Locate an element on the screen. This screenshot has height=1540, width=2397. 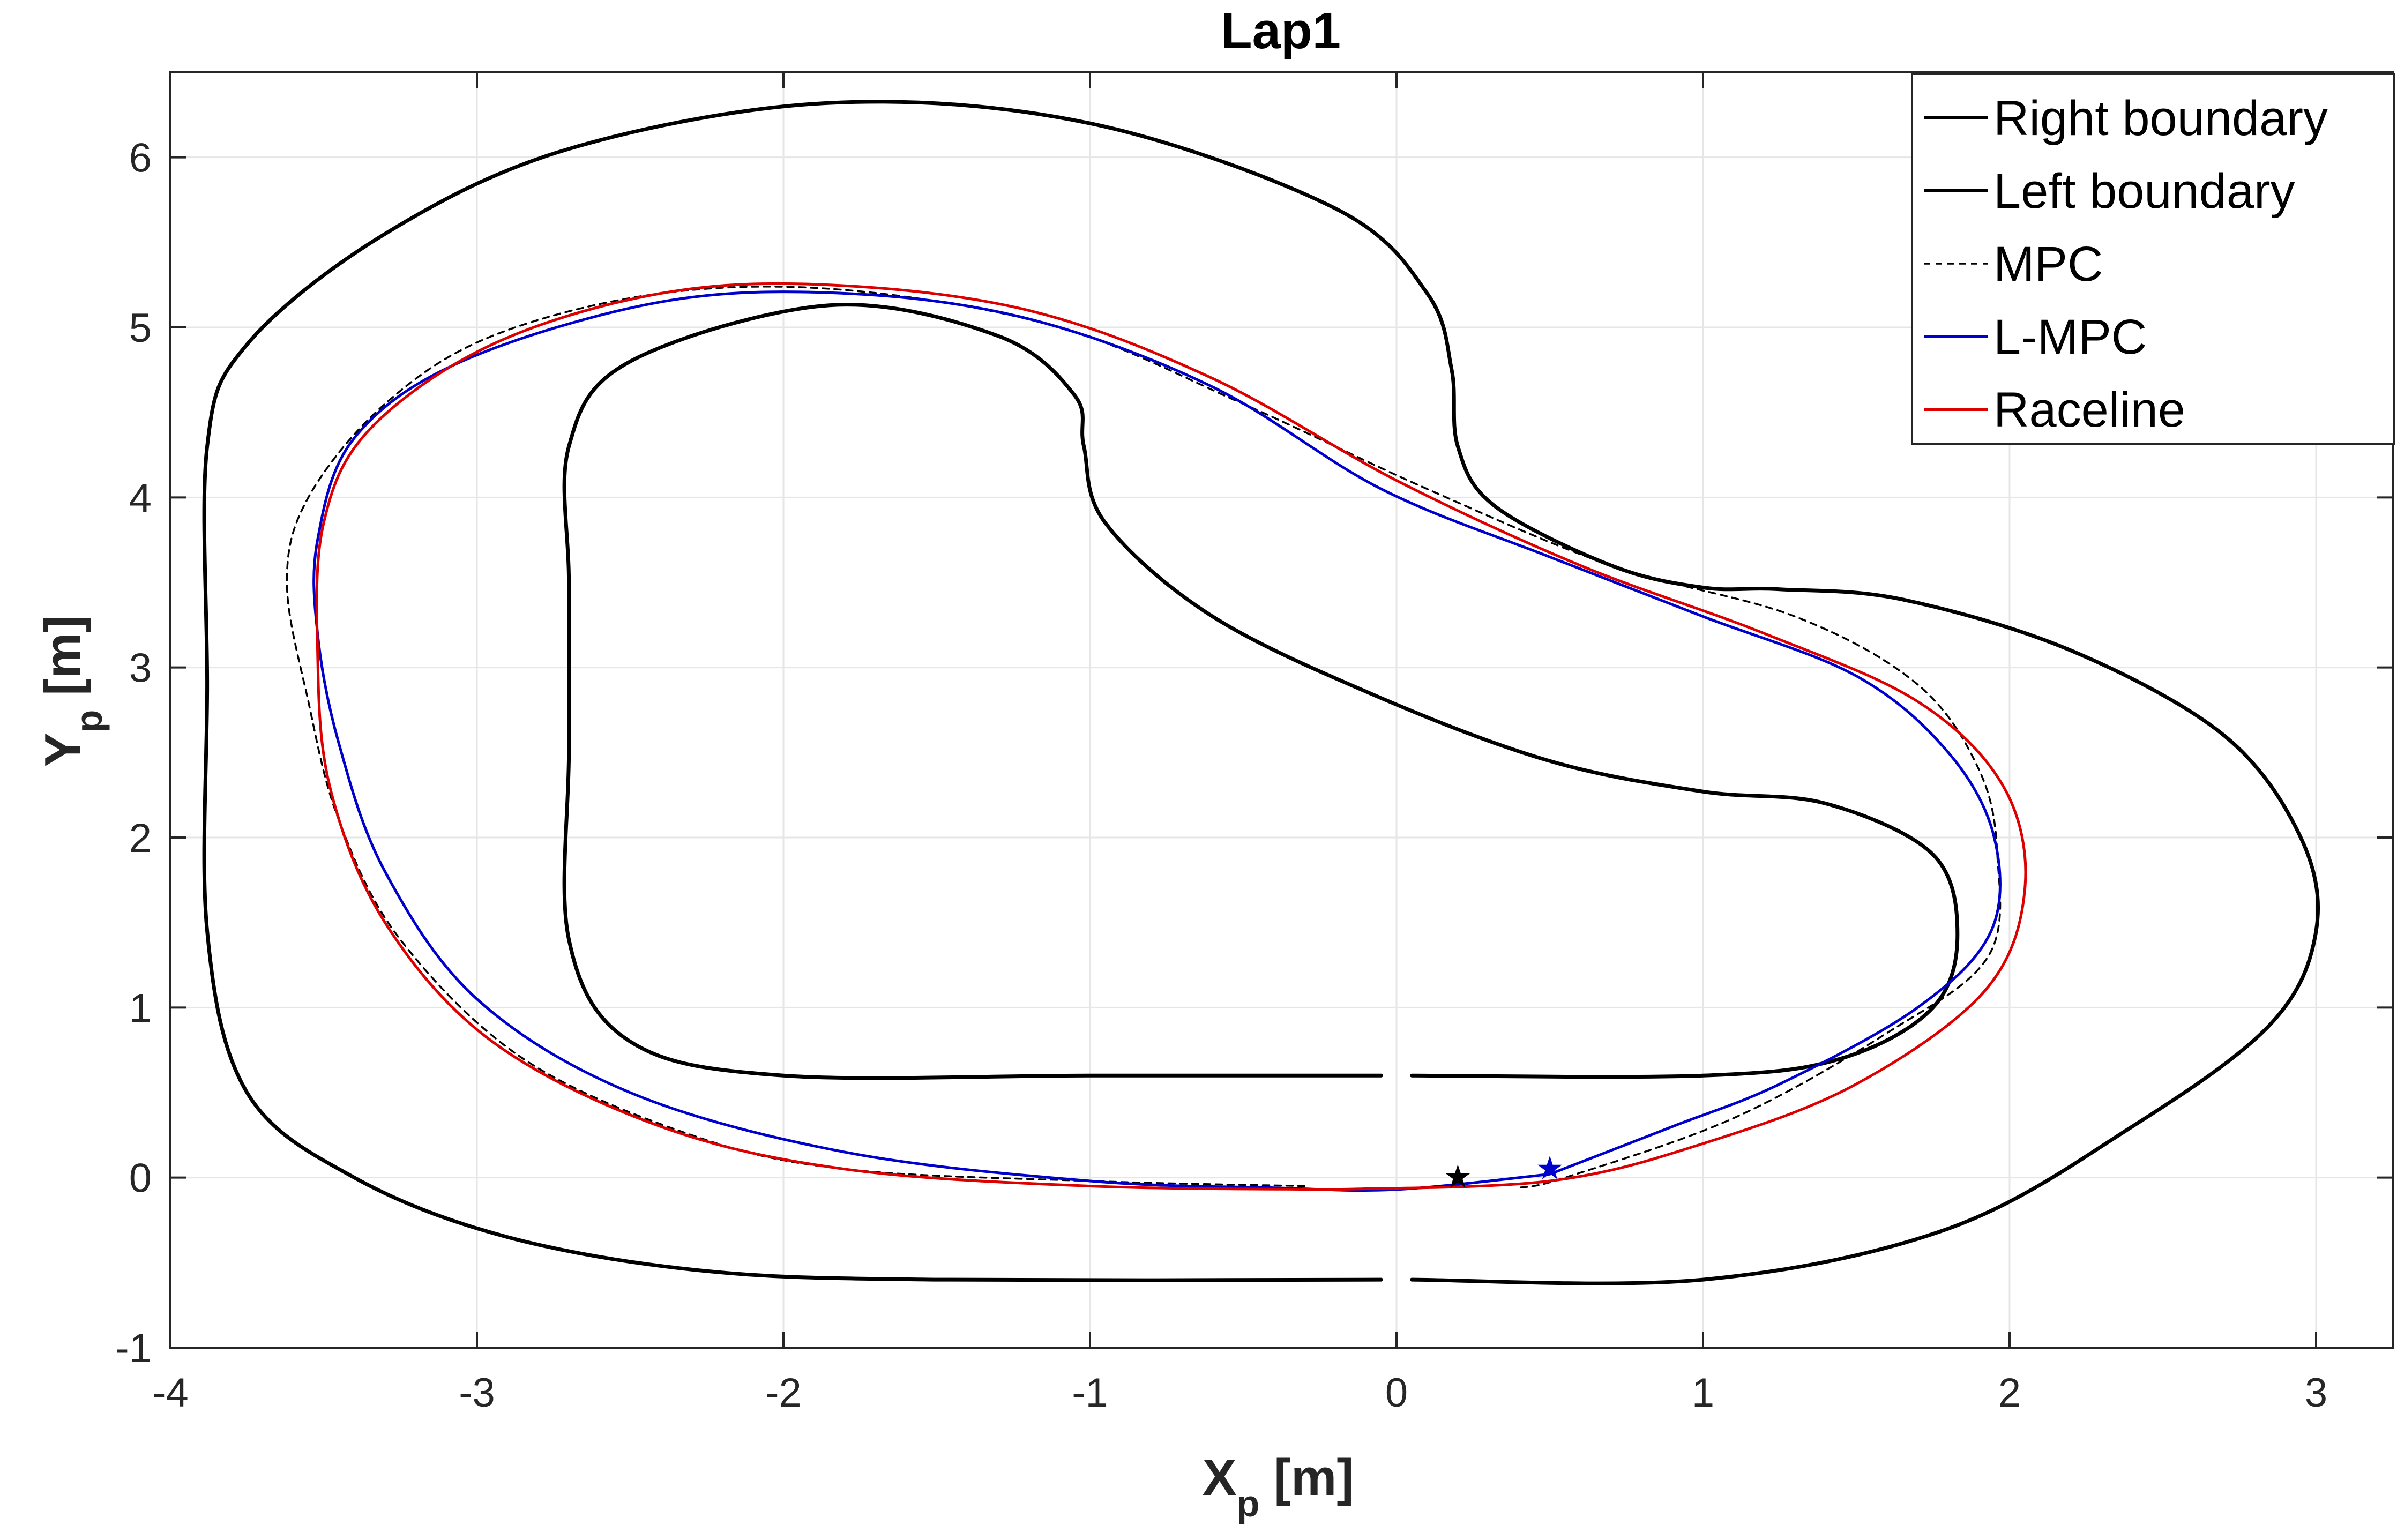
chart-title: Lap1 is located at coordinates (1281, 30).